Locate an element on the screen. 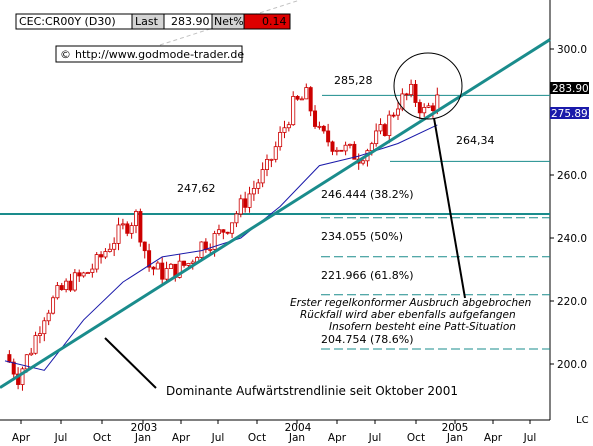 This screenshot has width=593, height=446. ma-price-tag: 275.893 is located at coordinates (572, 114).